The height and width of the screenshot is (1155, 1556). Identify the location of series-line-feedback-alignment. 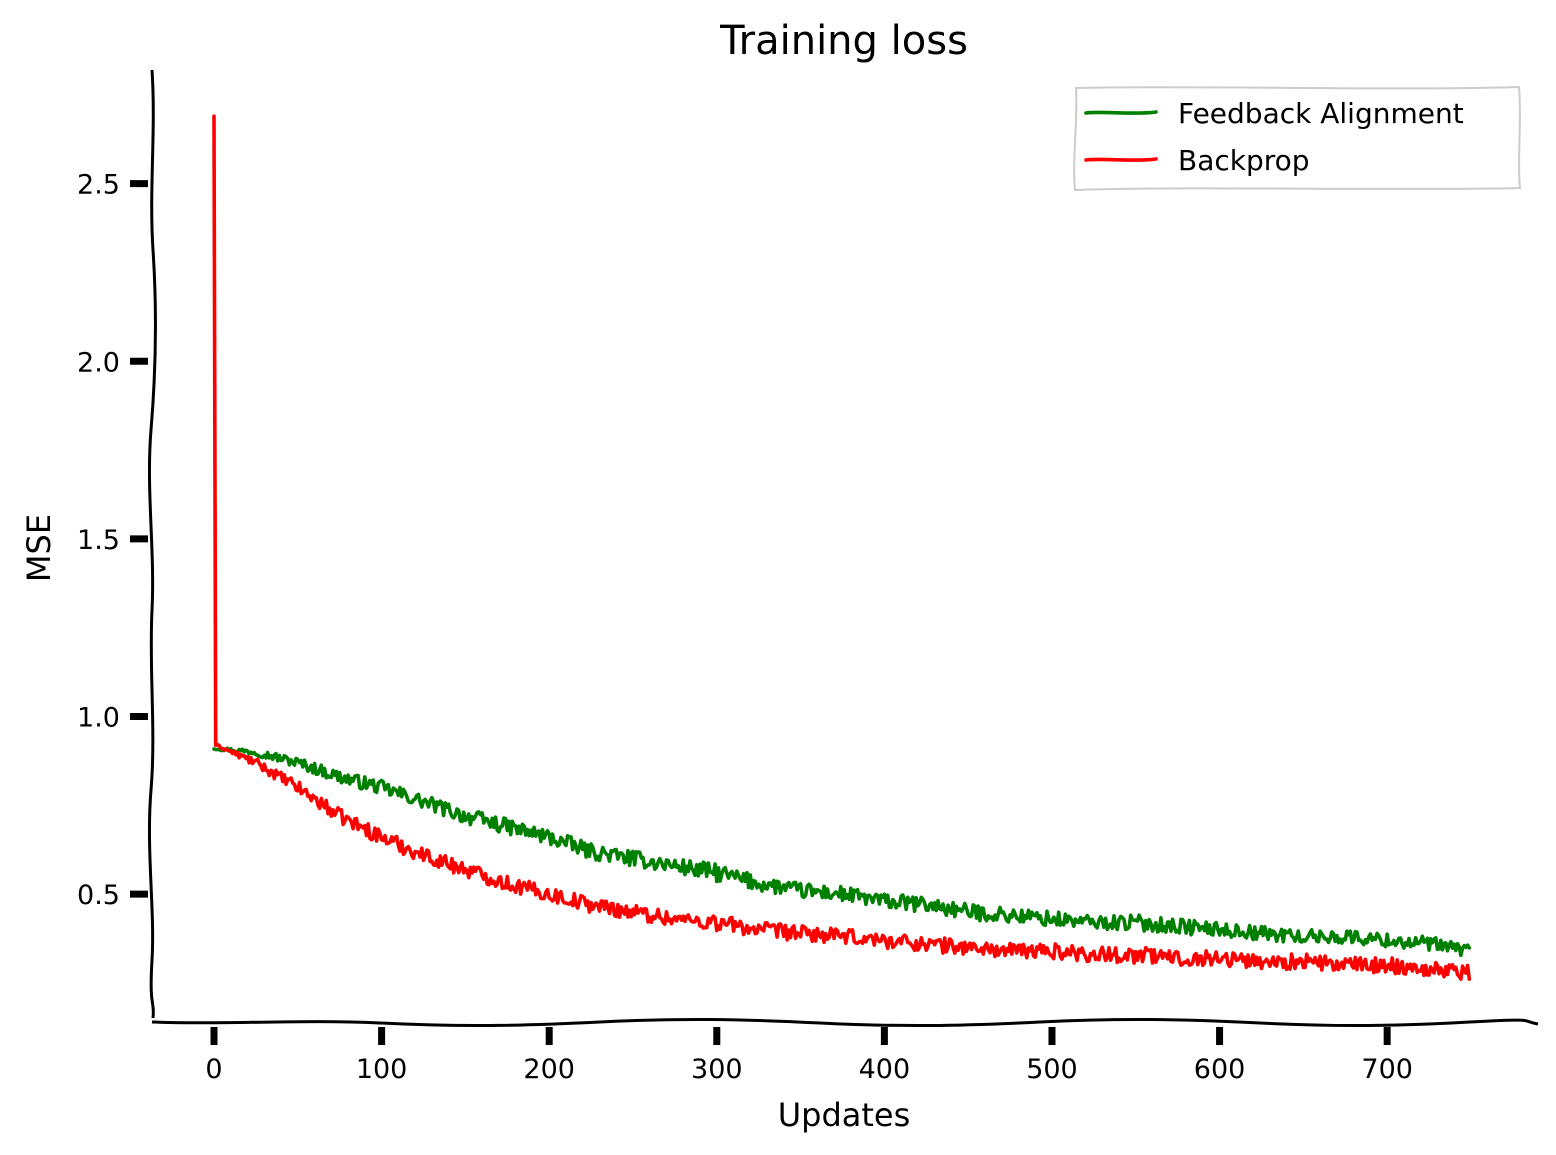
(842, 852).